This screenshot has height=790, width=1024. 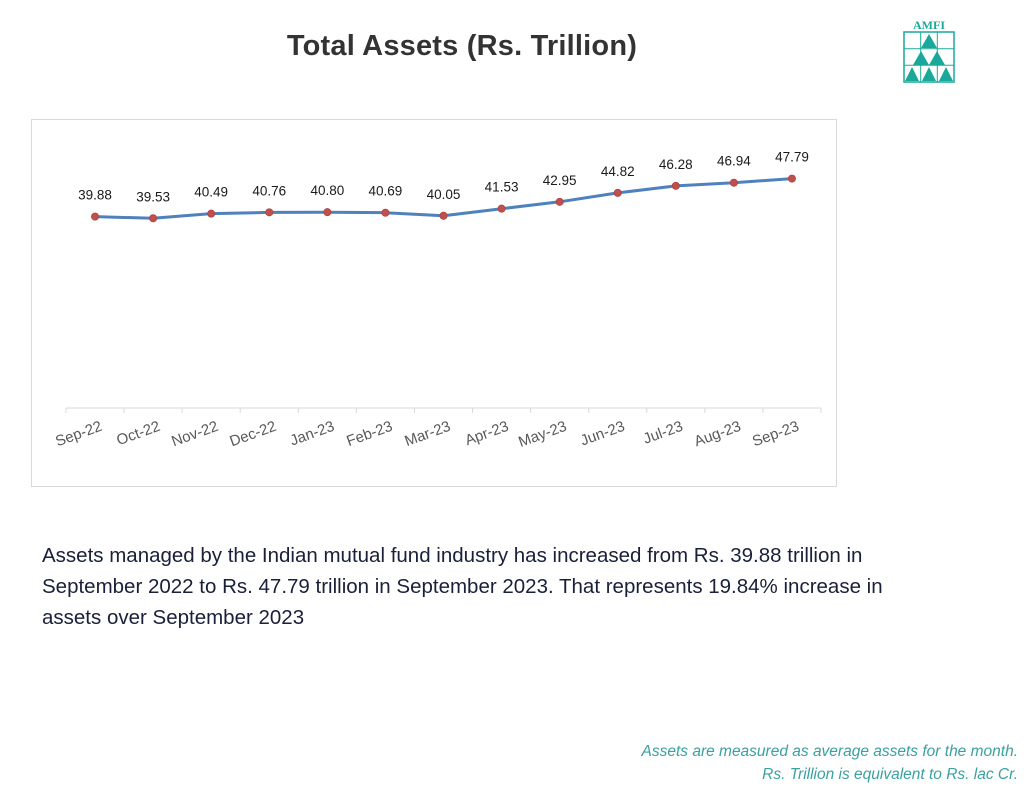 I want to click on data-label: 46.94, so click(x=734, y=161).